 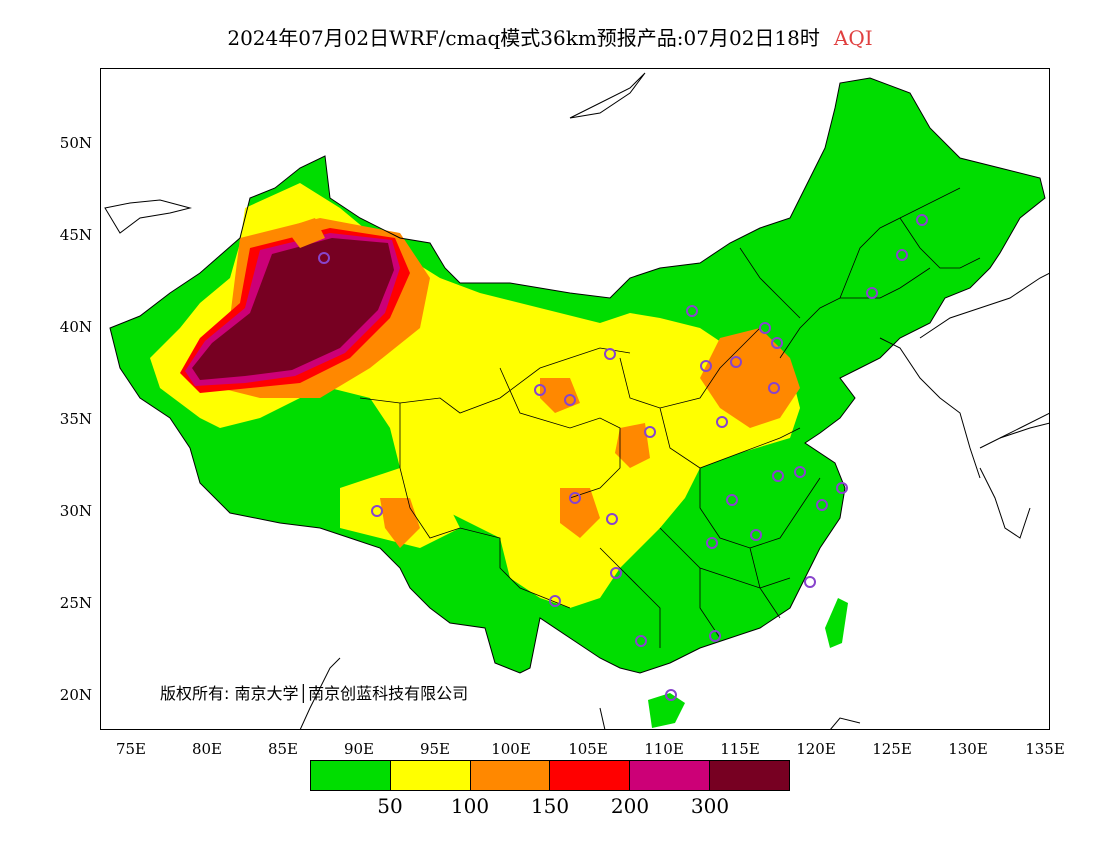 I want to click on legend-label-100: 100, so click(x=470, y=806).